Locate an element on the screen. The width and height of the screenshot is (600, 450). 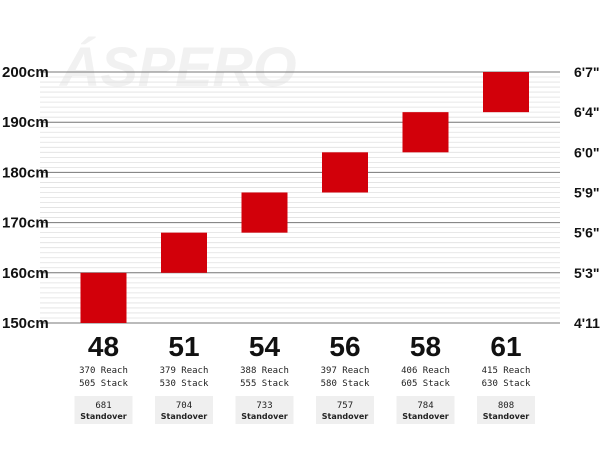
frame-size-label: 58 is located at coordinates (425, 346).